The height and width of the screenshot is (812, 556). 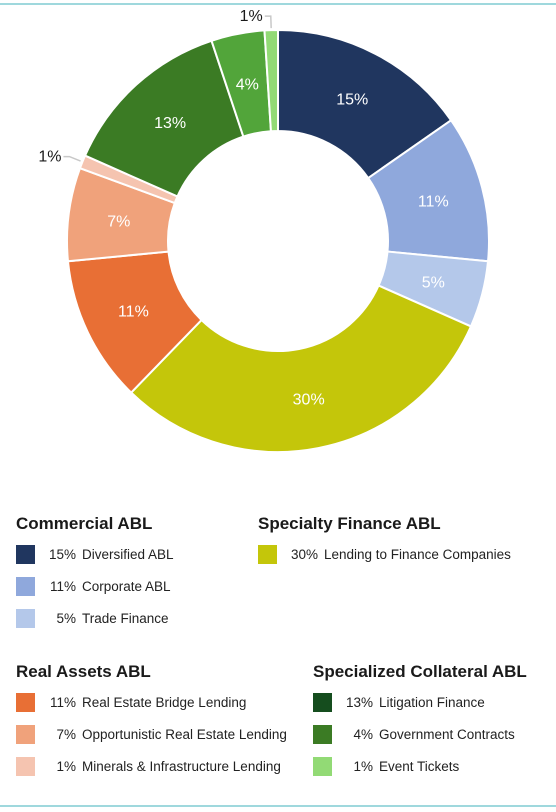 What do you see at coordinates (352, 100) in the screenshot?
I see `slice-label-diversified-abl: 15%` at bounding box center [352, 100].